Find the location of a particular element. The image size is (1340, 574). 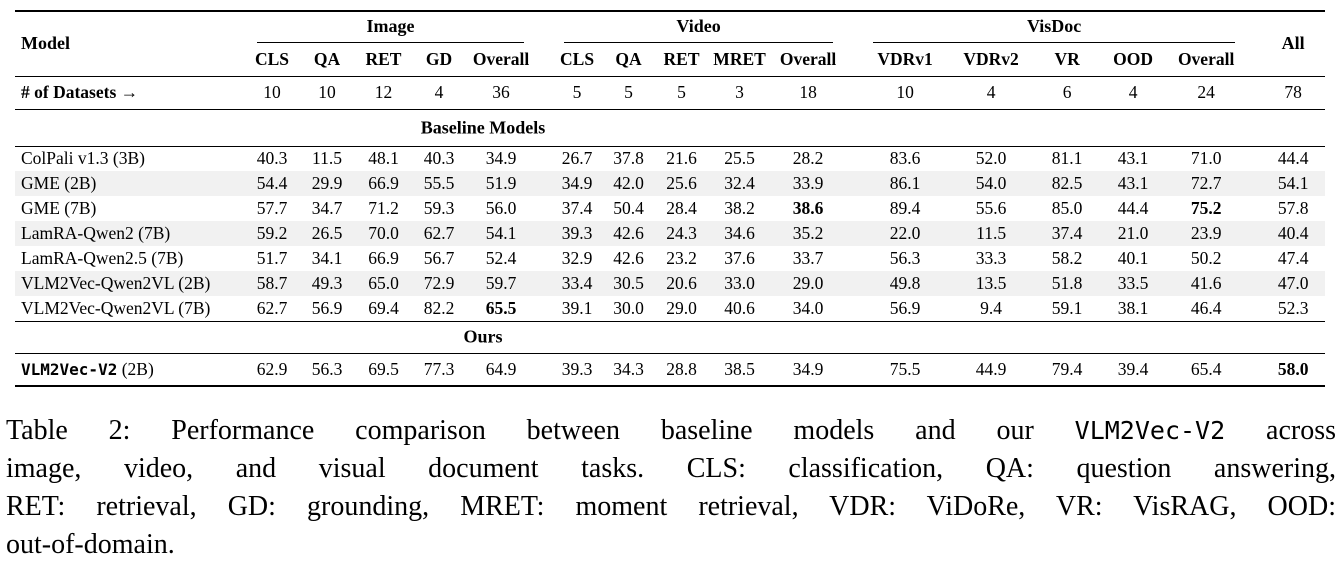

score-cell: 69.5 is located at coordinates (383, 370).